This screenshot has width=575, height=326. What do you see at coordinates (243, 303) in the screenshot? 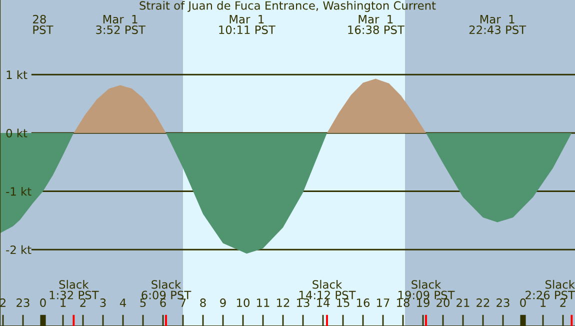
I see `x-tick-label: 10` at bounding box center [243, 303].